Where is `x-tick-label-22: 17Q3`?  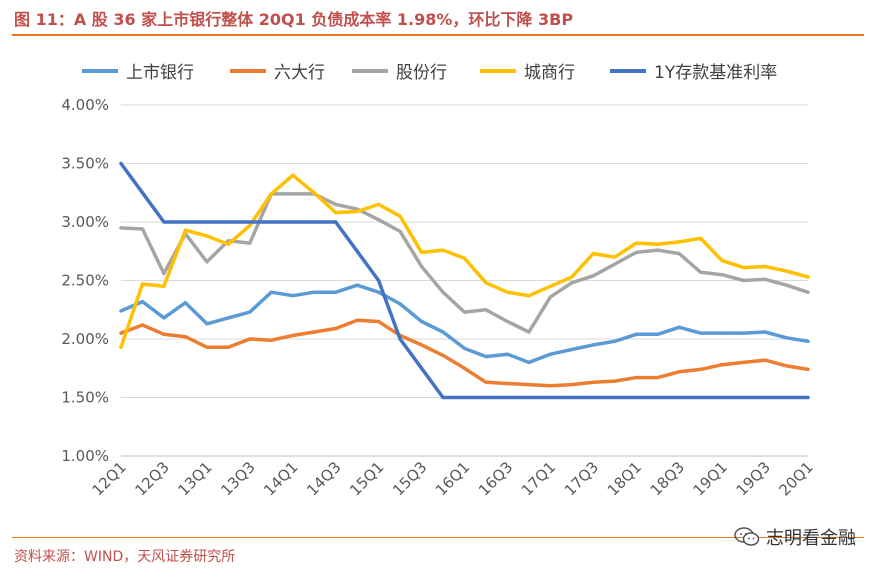
x-tick-label-22: 17Q3 is located at coordinates (581, 478).